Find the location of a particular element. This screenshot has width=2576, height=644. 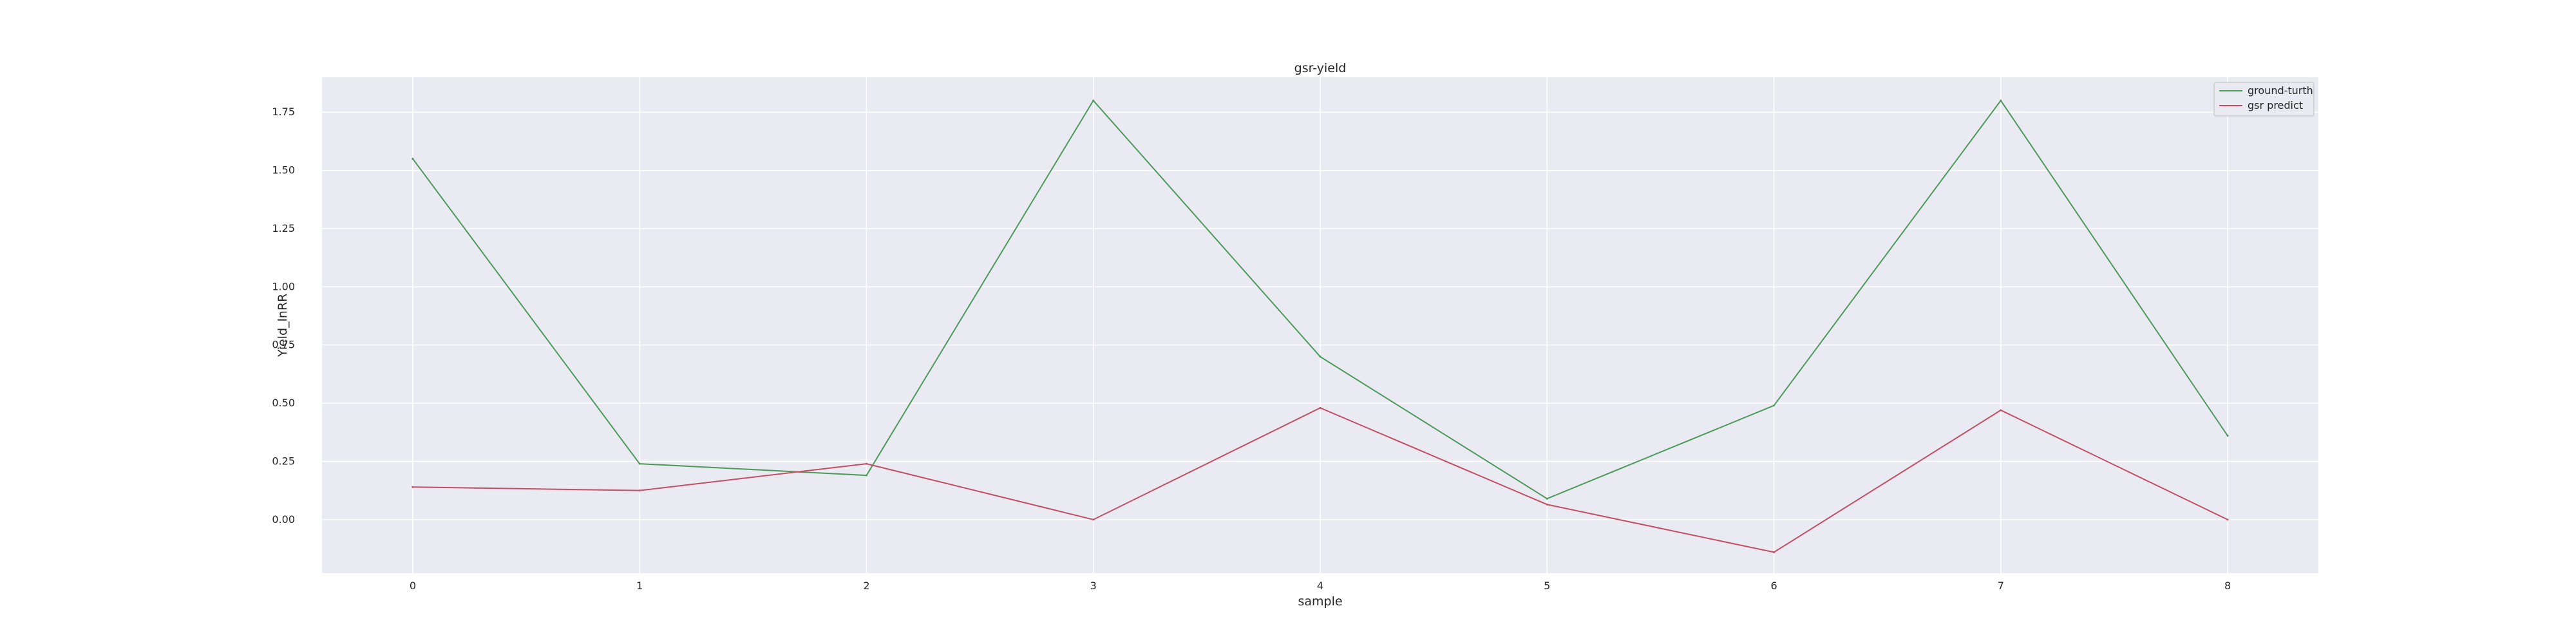

legend: ground-turth gsr predict is located at coordinates (2264, 100).